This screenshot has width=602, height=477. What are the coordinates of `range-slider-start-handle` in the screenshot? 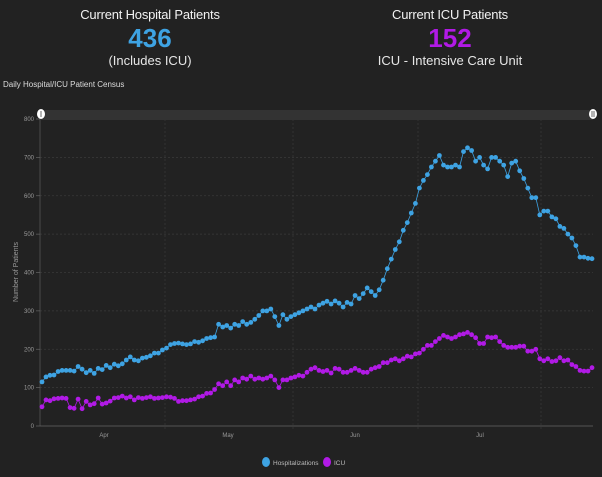 It's located at (41, 114).